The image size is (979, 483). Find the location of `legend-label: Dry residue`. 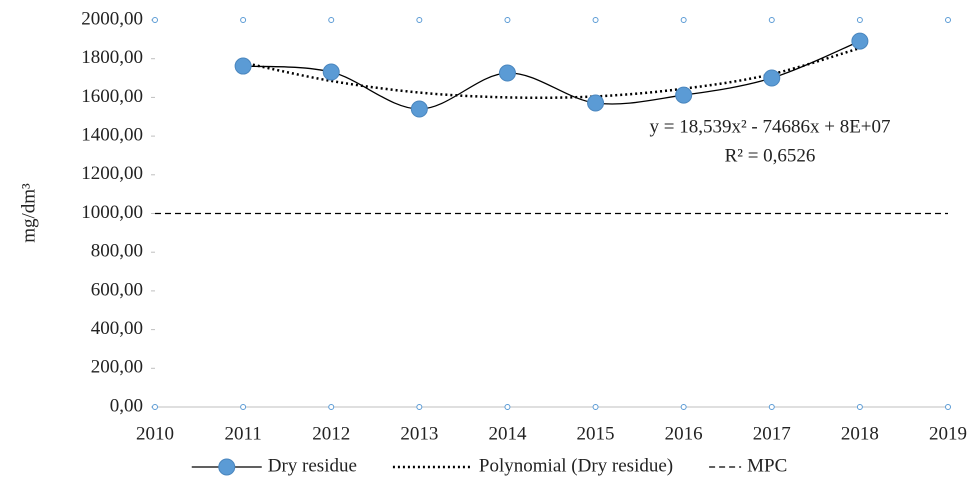

legend-label: Dry residue is located at coordinates (312, 465).